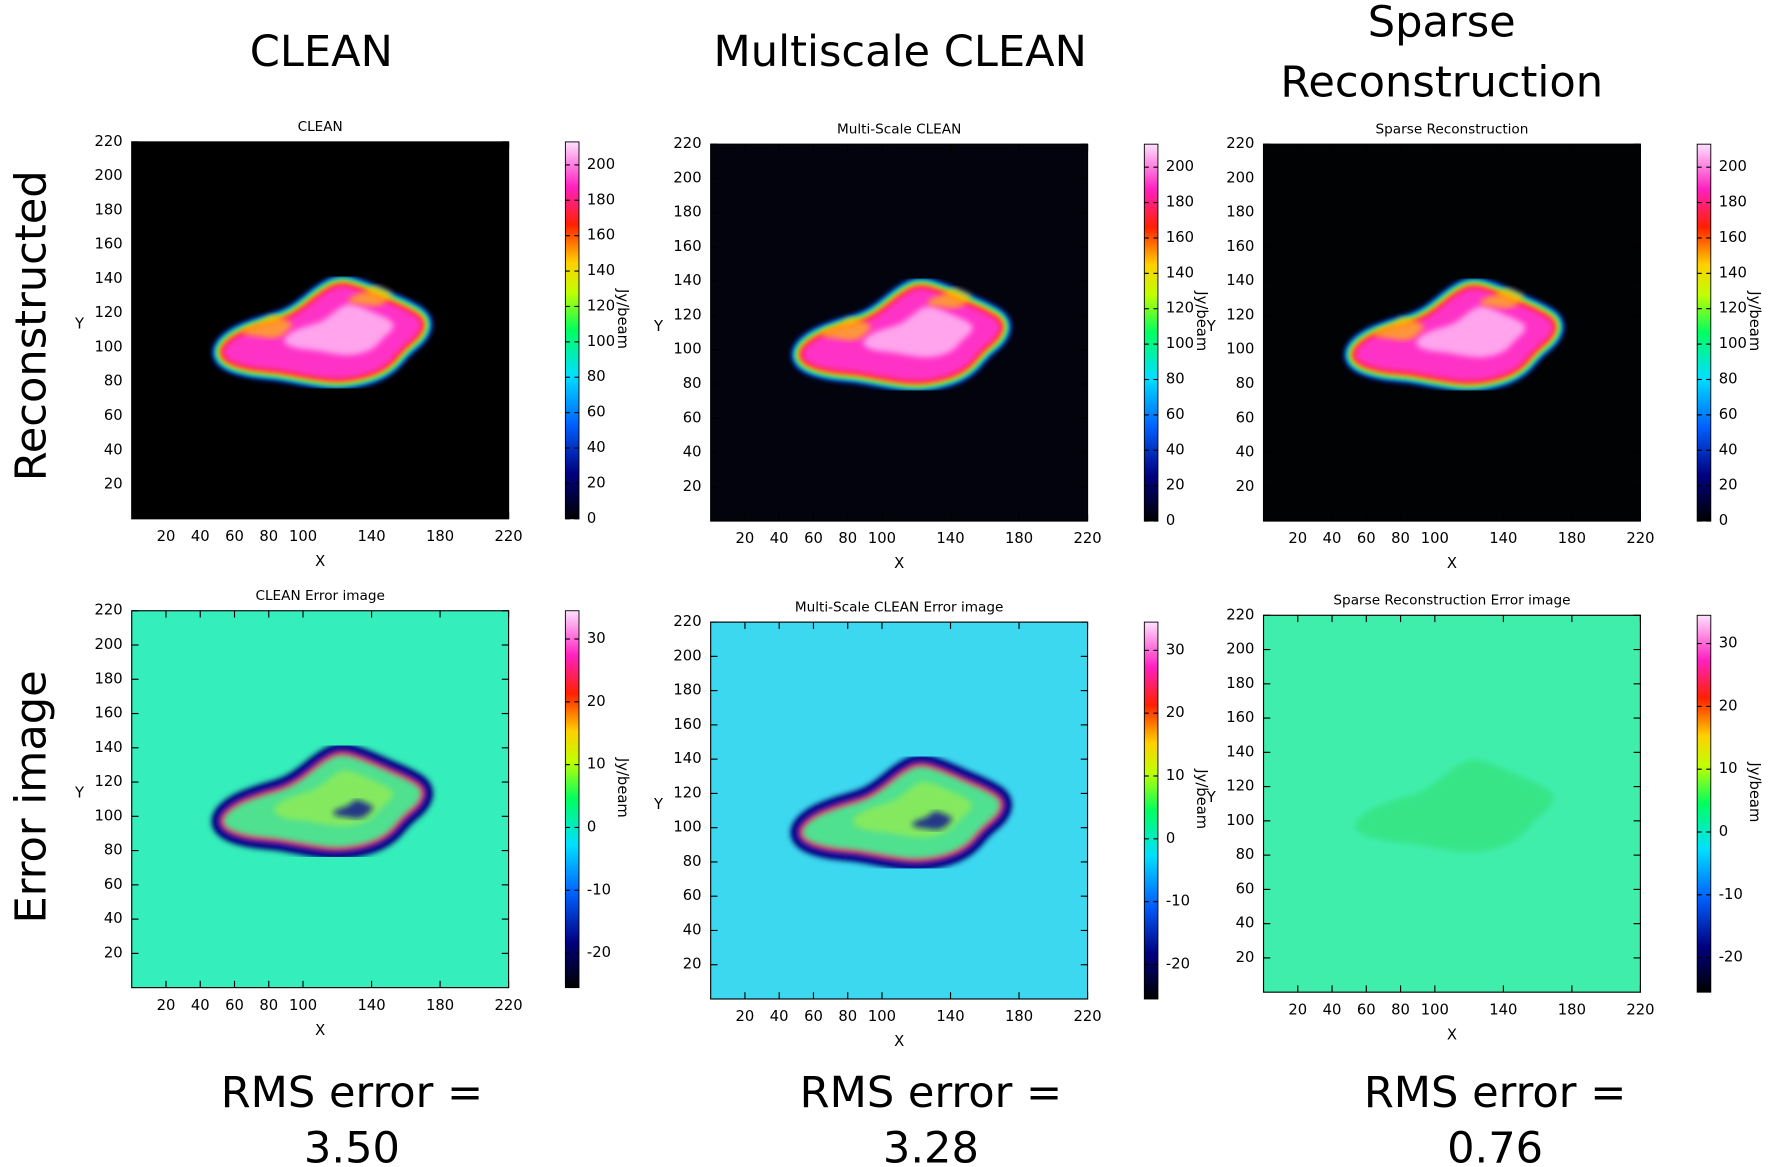 Image resolution: width=1771 pixels, height=1167 pixels. What do you see at coordinates (1366, 1009) in the screenshot?
I see `x-tick-label: 60` at bounding box center [1366, 1009].